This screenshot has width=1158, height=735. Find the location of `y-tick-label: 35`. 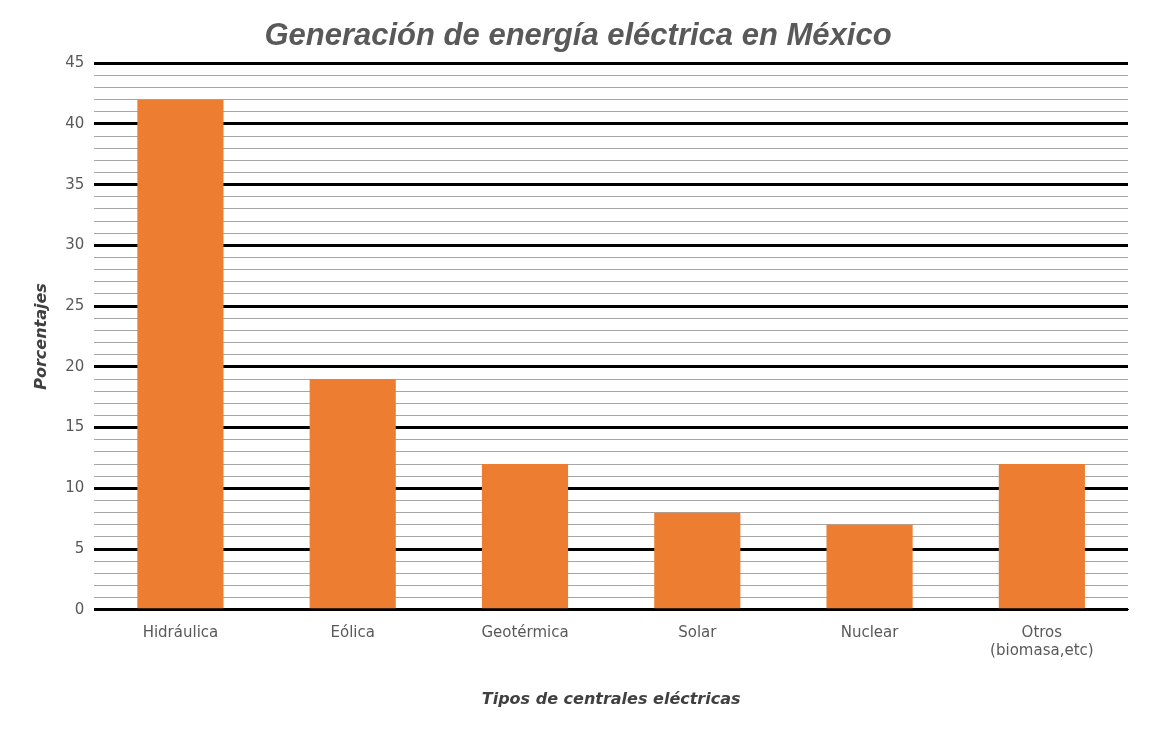

y-tick-label: 35 is located at coordinates (75, 183).